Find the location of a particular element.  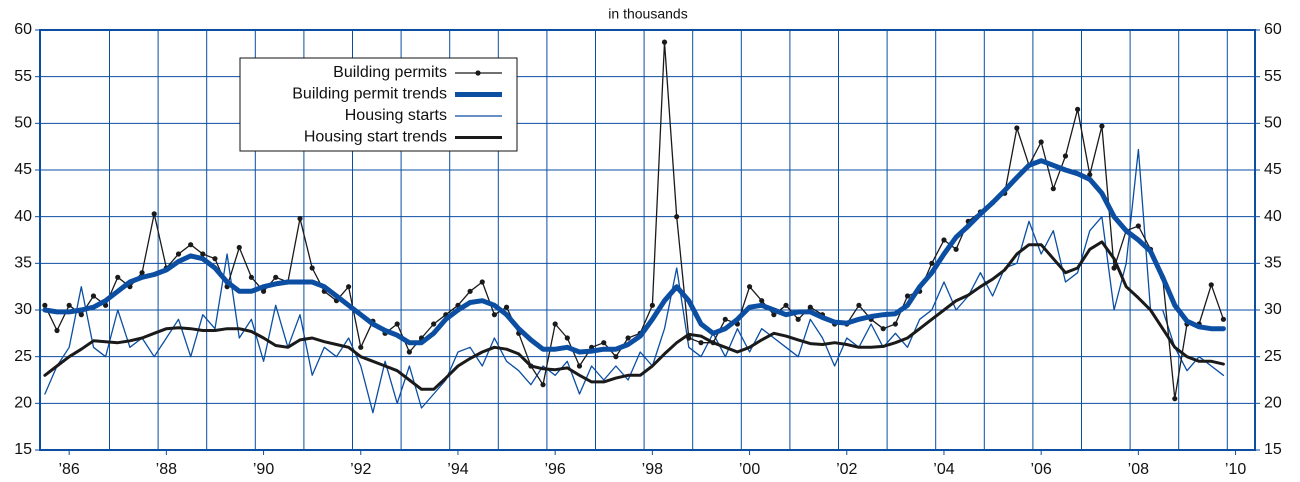

legend-label: Housing start trends is located at coordinates (375, 137).